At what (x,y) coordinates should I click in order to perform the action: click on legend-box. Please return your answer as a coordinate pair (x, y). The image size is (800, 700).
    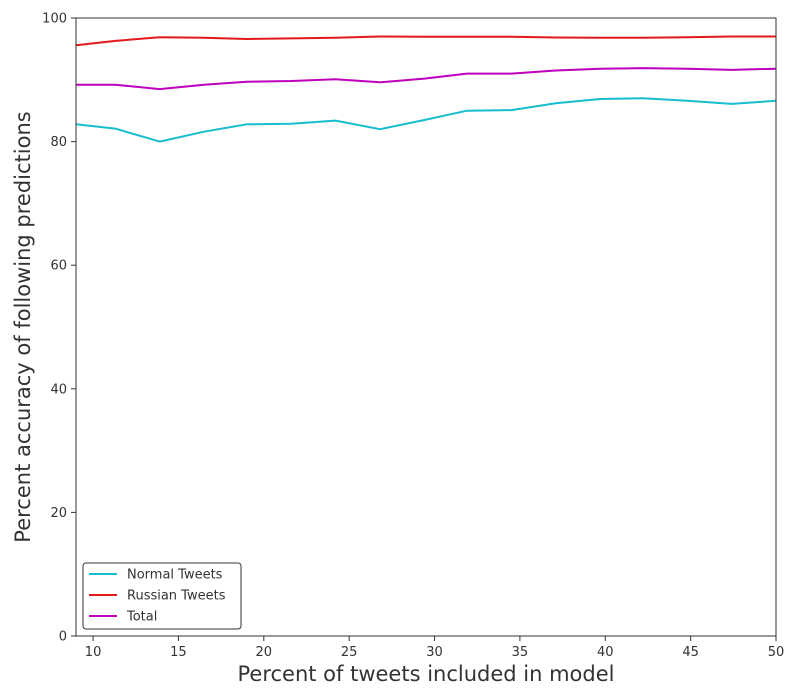
    Looking at the image, I should click on (162, 596).